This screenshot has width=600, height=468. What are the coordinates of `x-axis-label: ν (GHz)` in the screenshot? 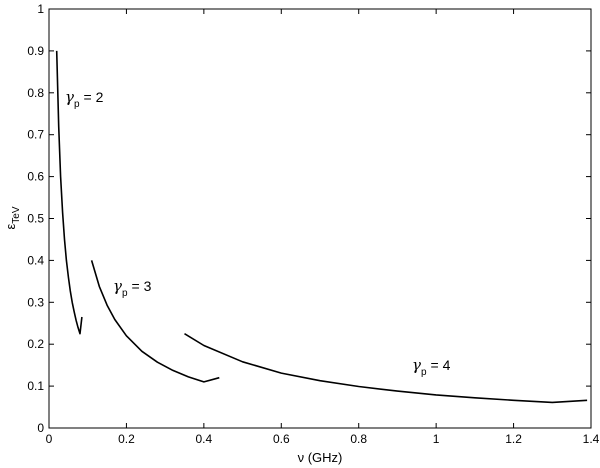 It's located at (320, 457).